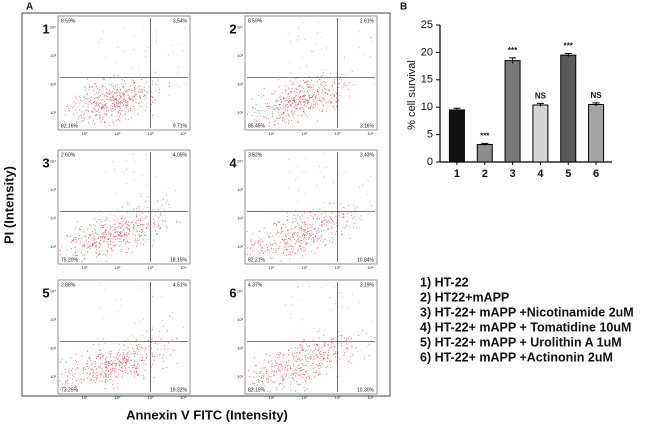  What do you see at coordinates (124, 337) in the screenshot?
I see `plot-frame` at bounding box center [124, 337].